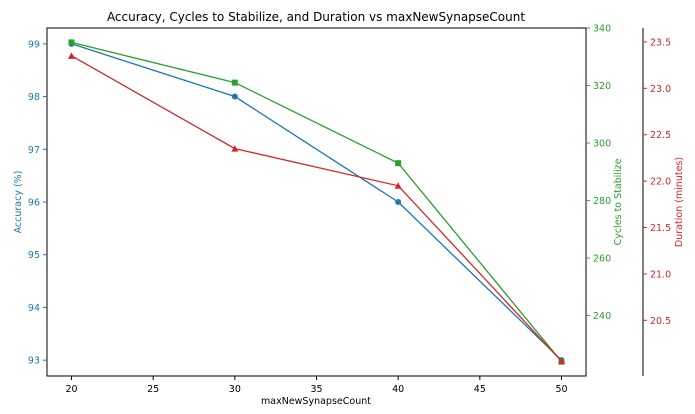  I want to click on duration-tick-label: 21.0, so click(660, 274).